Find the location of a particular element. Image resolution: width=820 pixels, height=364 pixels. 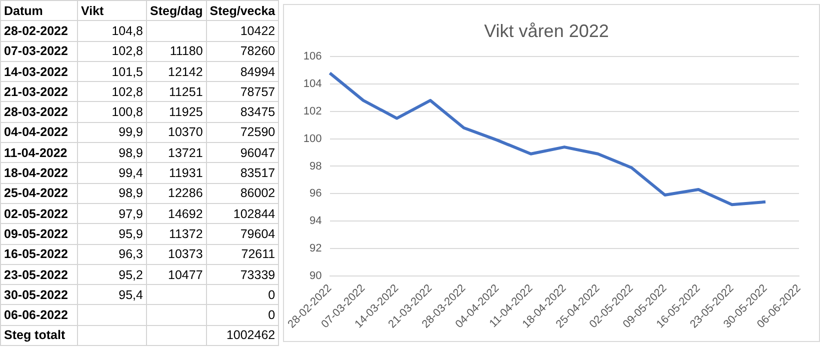

text: Vikt is located at coordinates (112, 10).